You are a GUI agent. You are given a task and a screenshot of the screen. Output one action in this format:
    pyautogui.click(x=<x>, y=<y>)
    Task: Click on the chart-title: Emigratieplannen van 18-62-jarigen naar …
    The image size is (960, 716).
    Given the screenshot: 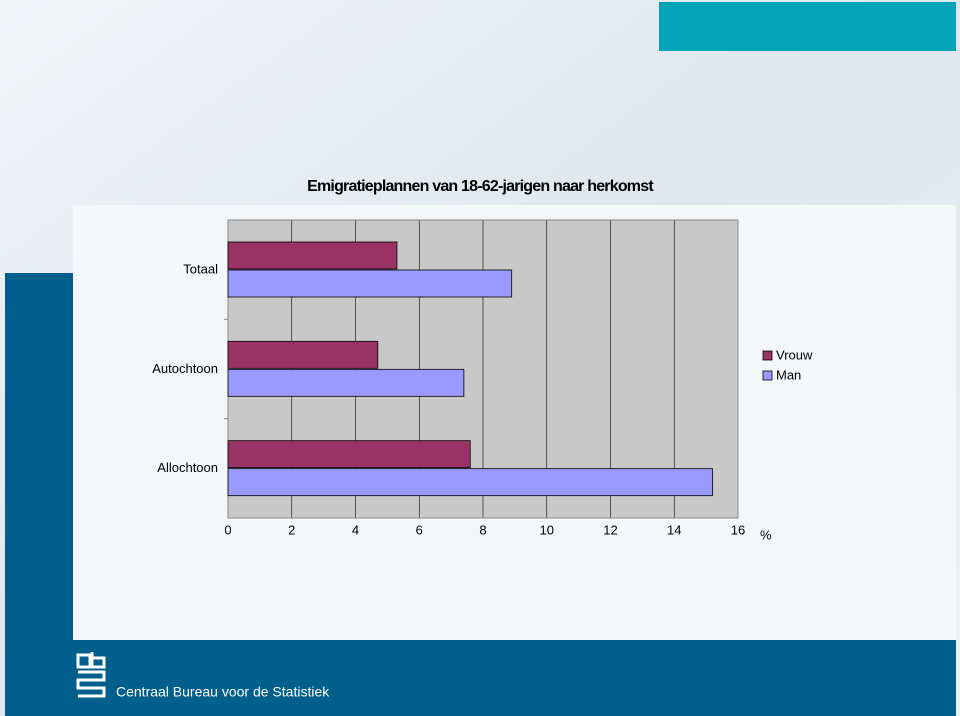 What is the action you would take?
    pyautogui.click(x=480, y=186)
    